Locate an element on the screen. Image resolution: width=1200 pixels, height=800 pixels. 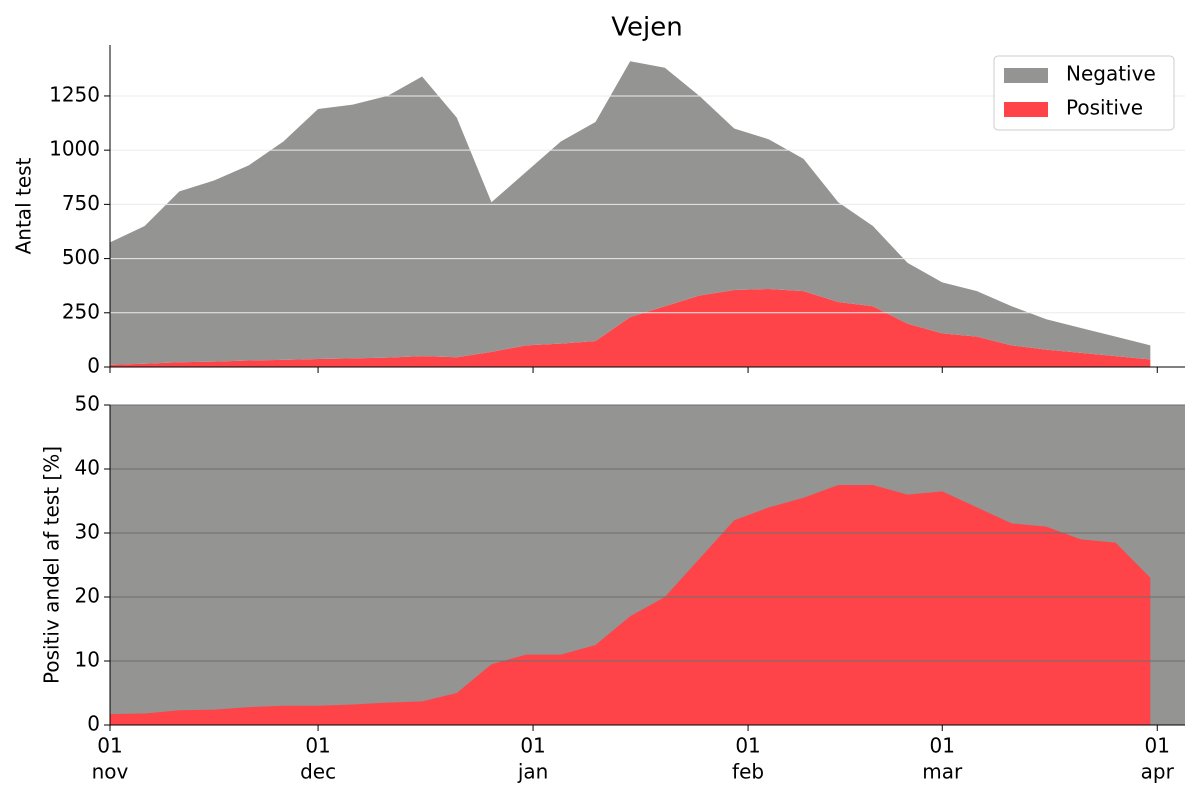
x-tick-label: jan is located at coordinates (533, 772).